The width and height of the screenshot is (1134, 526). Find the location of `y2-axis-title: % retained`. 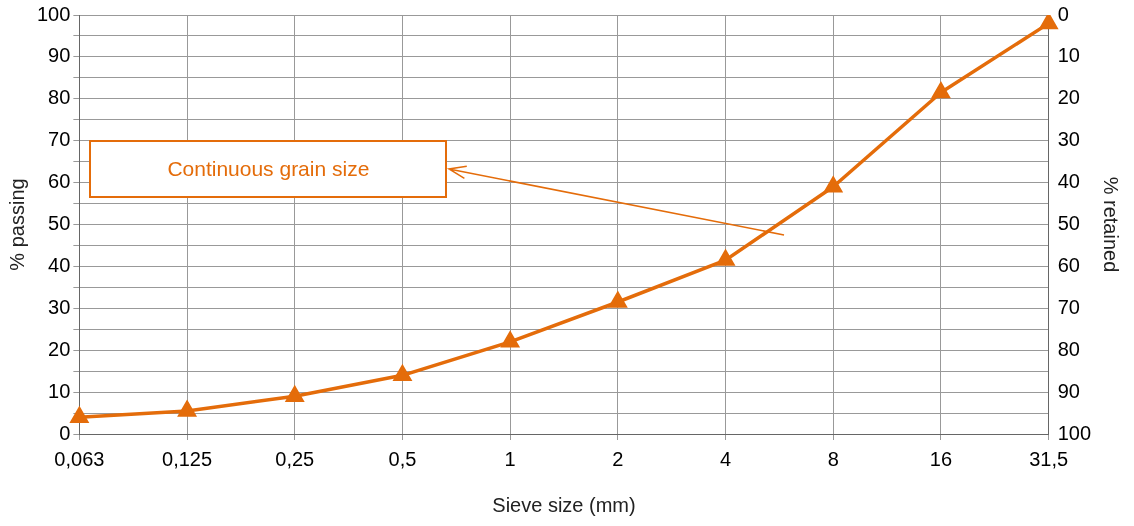

y2-axis-title: % retained is located at coordinates (1111, 224).